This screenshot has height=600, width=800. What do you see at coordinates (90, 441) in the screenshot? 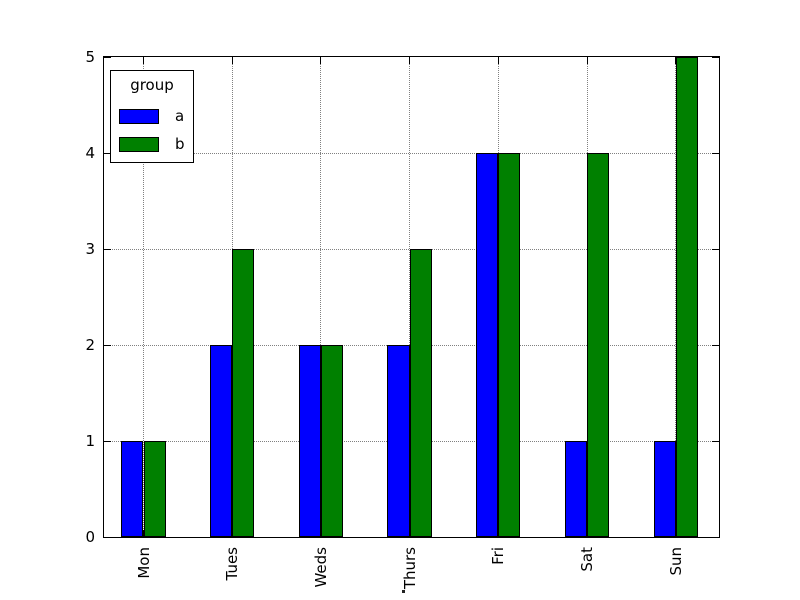
I see `y-tick-label: 1` at bounding box center [90, 441].